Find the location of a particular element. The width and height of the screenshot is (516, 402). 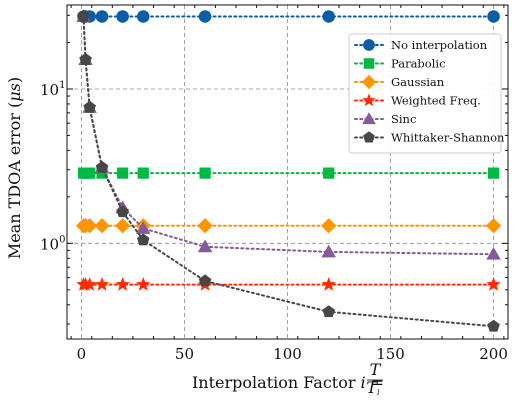

legend-label: No interpolation is located at coordinates (439, 45).